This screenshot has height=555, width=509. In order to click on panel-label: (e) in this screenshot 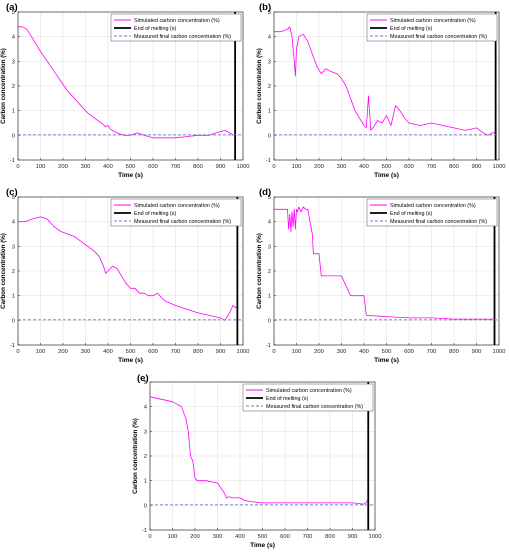, I will do `click(143, 378)`.